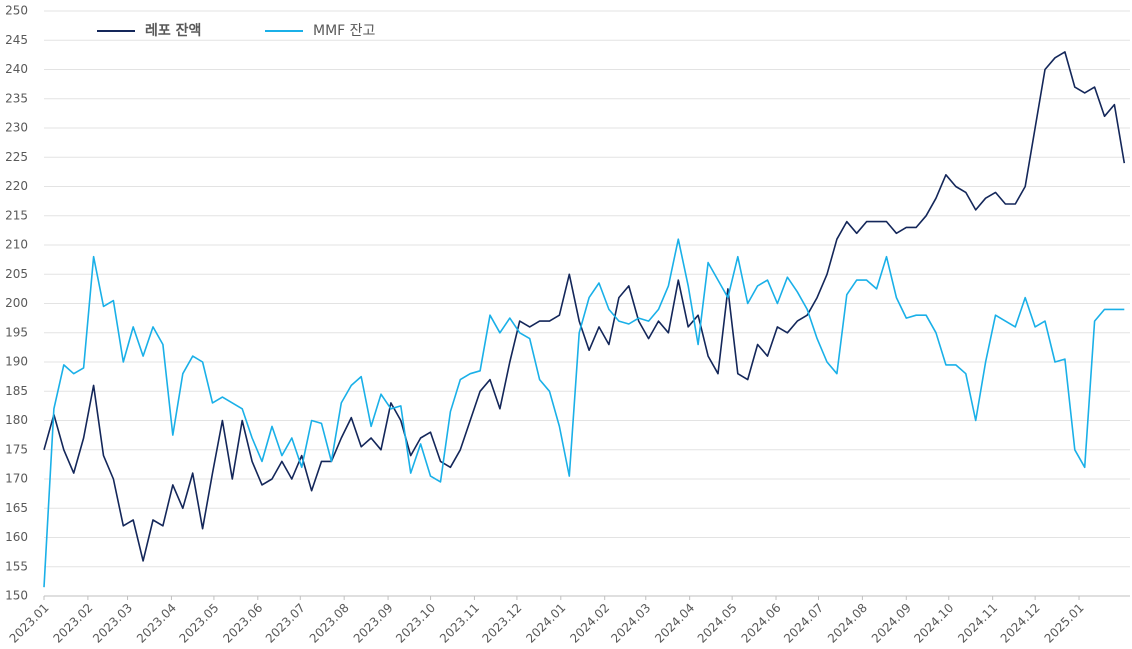 This screenshot has width=1132, height=649. I want to click on x-tick-label: 2023.04, so click(156, 623).